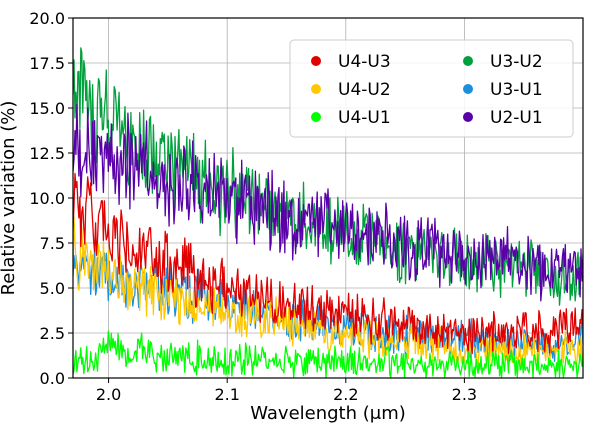 Image resolution: width=598 pixels, height=430 pixels. What do you see at coordinates (52, 378) in the screenshot?
I see `y-tick-label-0: 0.0` at bounding box center [52, 378].